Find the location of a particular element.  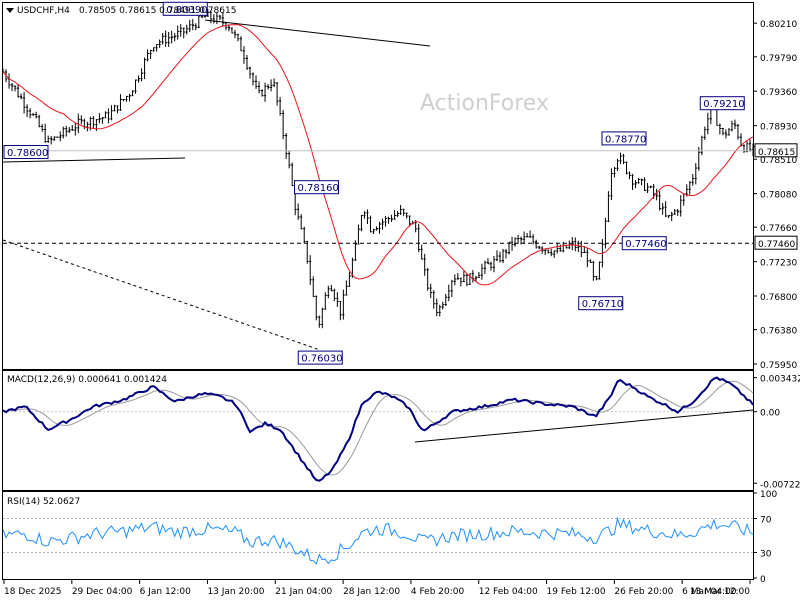

time-axis-label: 6 Jan 12:00 is located at coordinates (166, 592).